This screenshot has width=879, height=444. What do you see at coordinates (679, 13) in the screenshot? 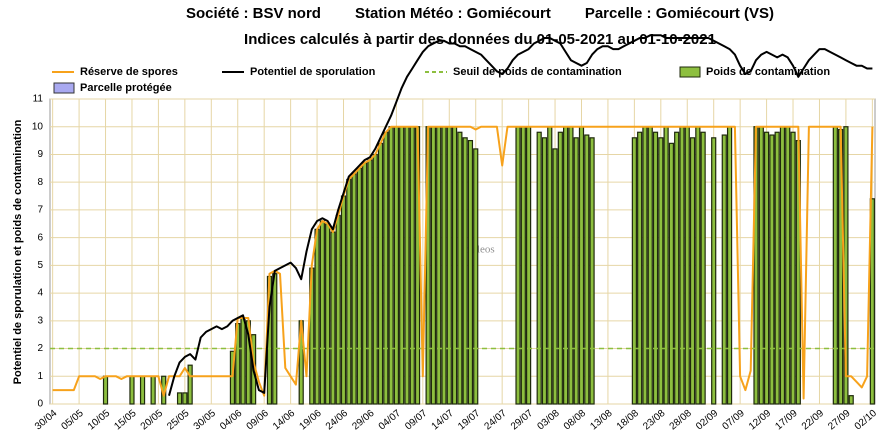
I see `title-part: Parcelle : Gomiécourt (VS)` at bounding box center [679, 13].